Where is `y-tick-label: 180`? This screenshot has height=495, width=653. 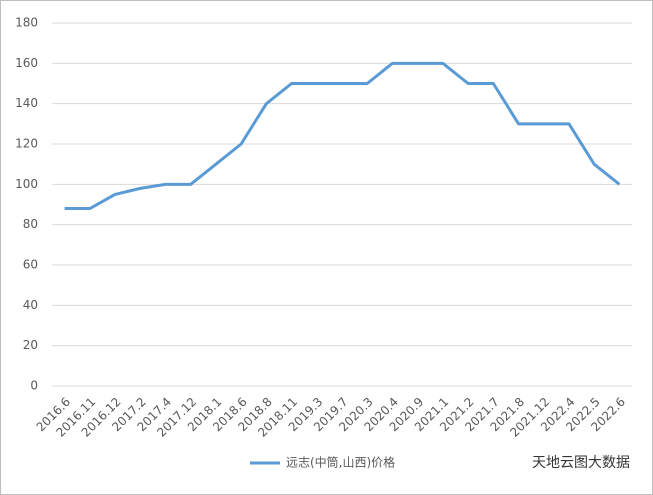
y-tick-label: 180 is located at coordinates (26, 23).